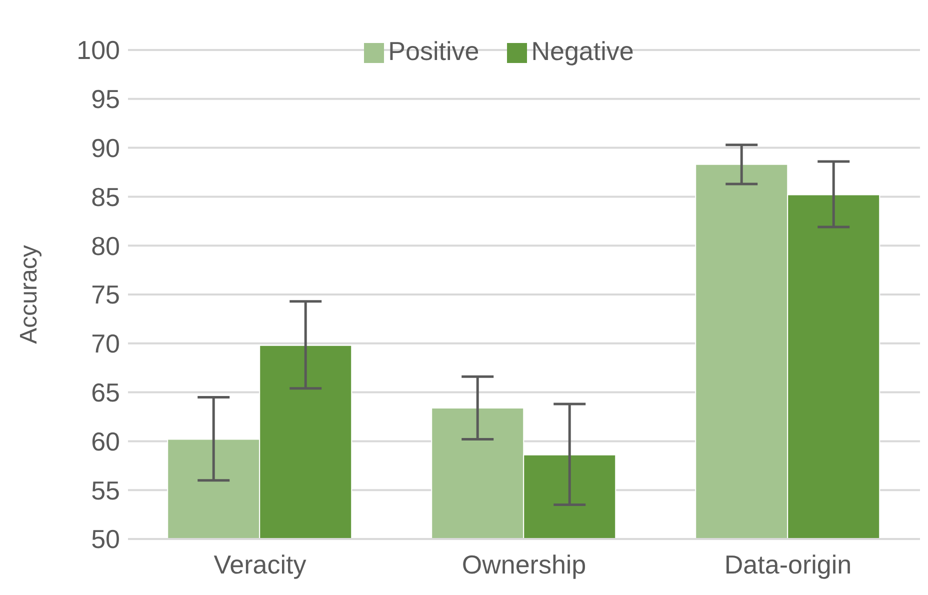 This screenshot has width=928, height=595. Describe the element at coordinates (260, 564) in the screenshot. I see `x-tick-label: Veracity` at that location.